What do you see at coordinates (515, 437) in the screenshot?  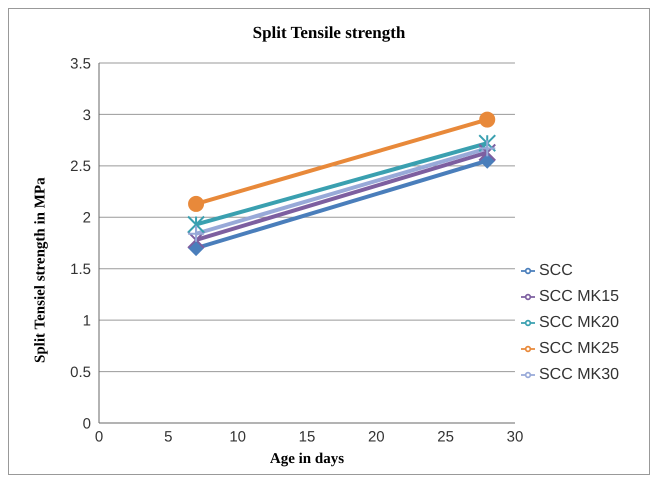 I see `x-tick-label: 30` at bounding box center [515, 437].